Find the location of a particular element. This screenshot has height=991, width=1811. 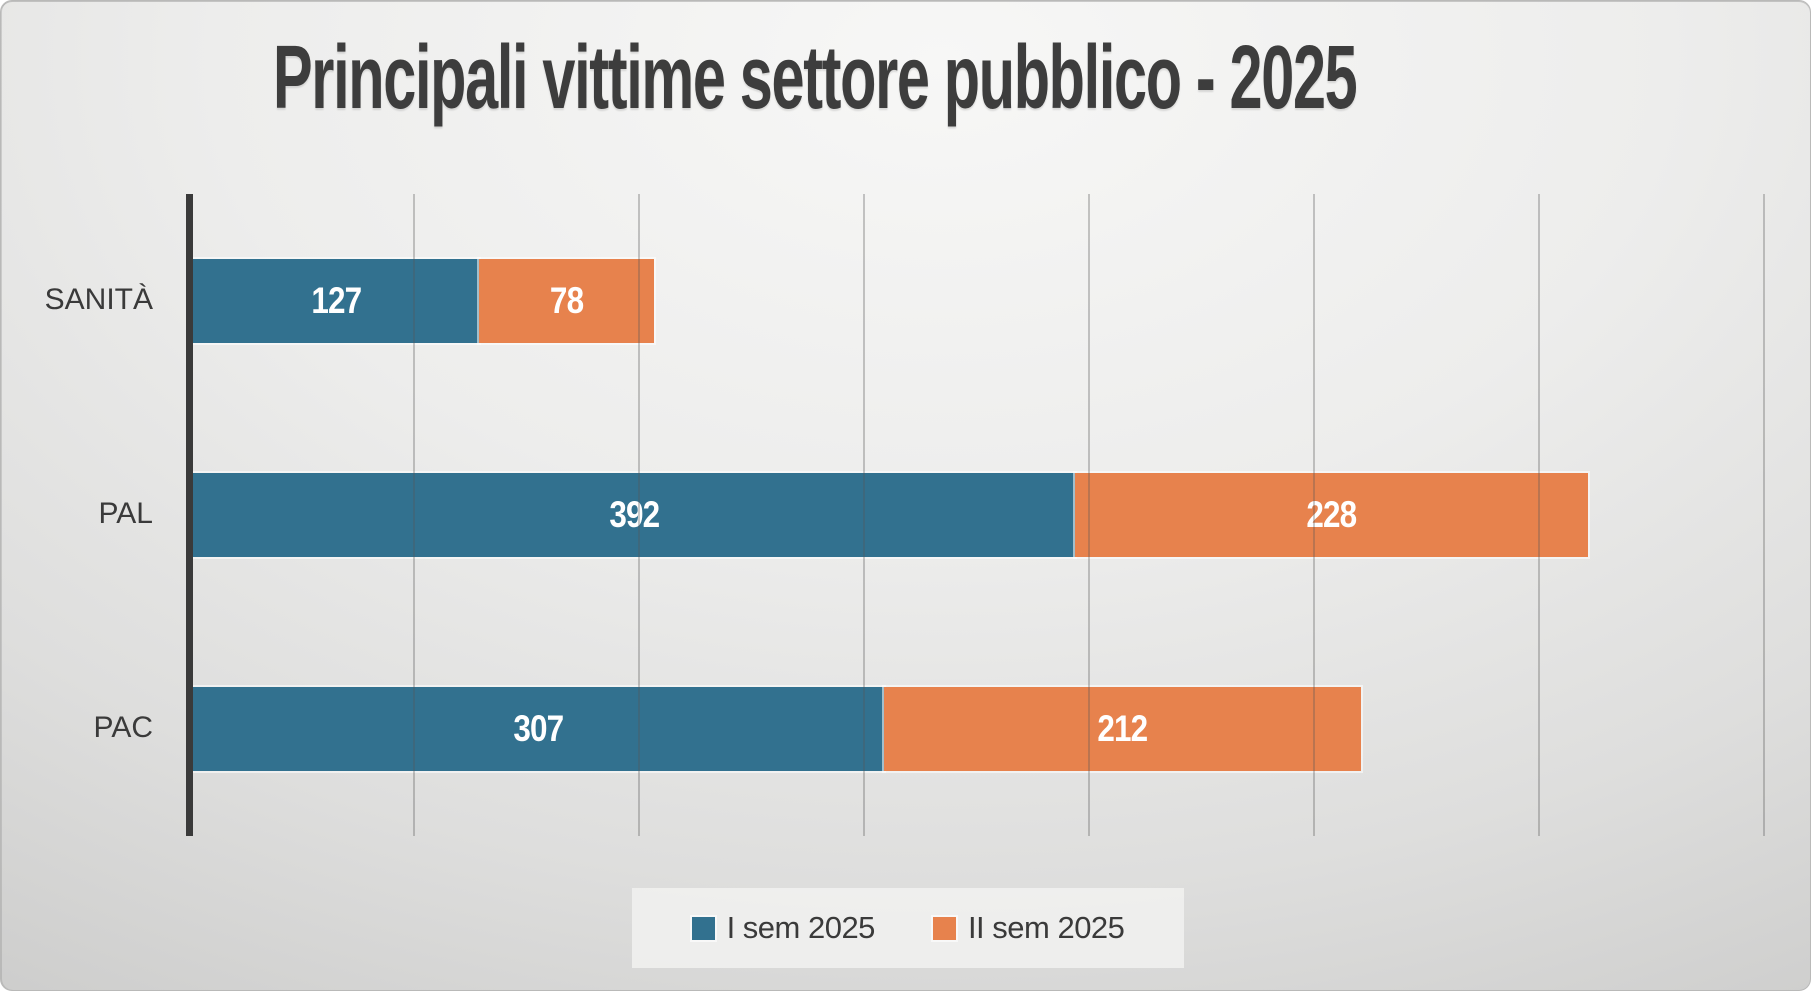

bar-segment-pac-series2: 212 is located at coordinates (1122, 729).